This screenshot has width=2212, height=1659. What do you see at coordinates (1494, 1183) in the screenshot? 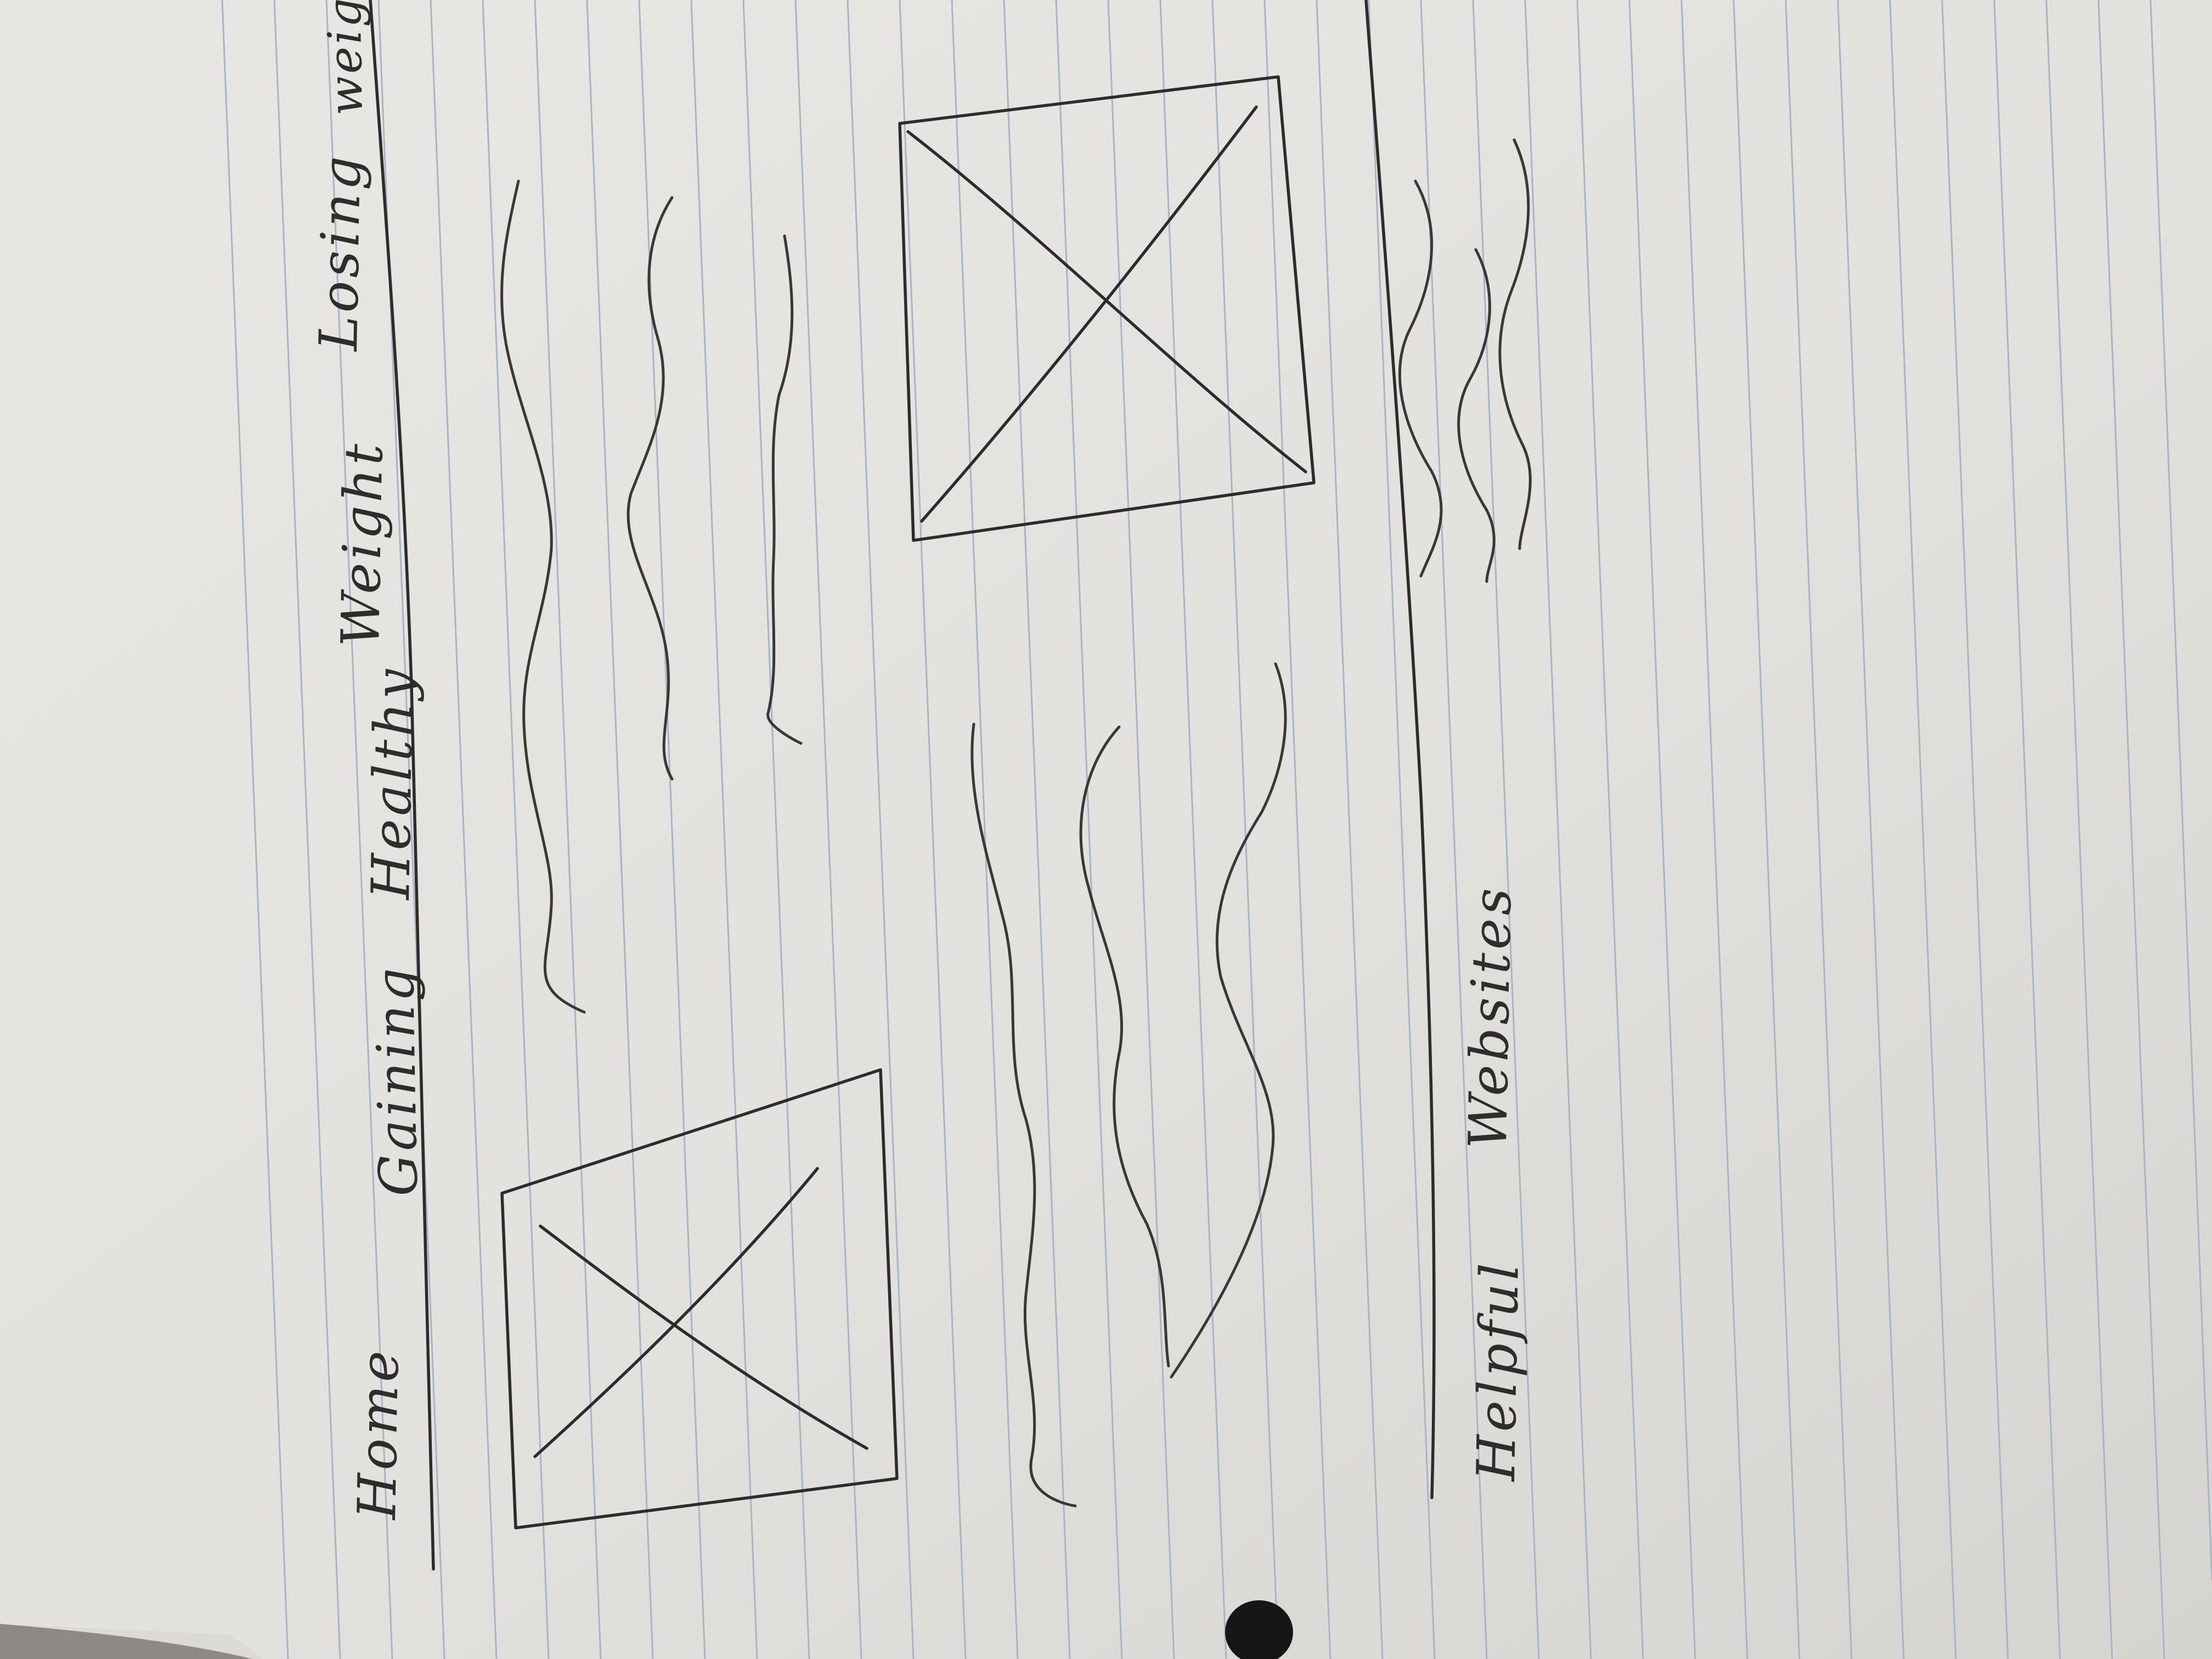
I see `footer: Helpful Websites` at bounding box center [1494, 1183].